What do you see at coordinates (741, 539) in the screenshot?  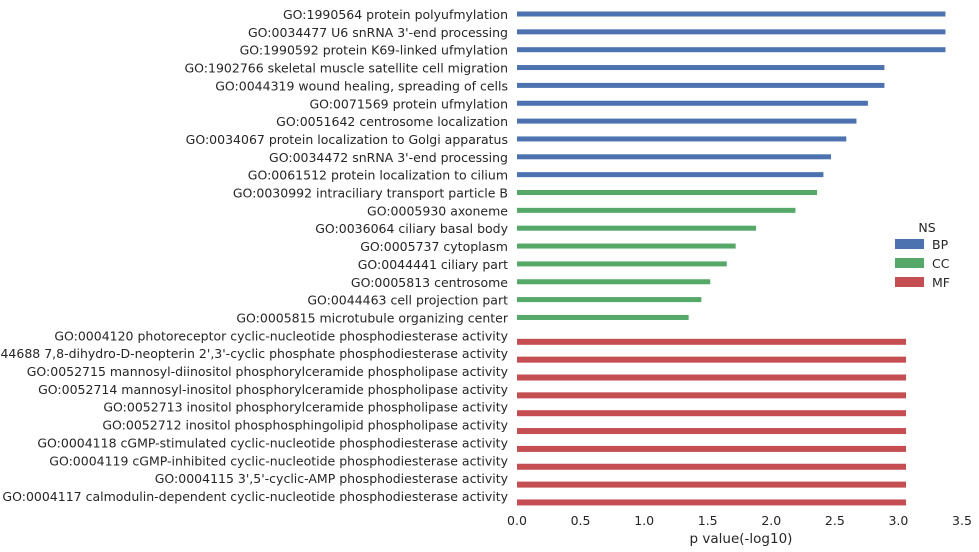 I see `x-axis-label: p value(-log10)` at bounding box center [741, 539].